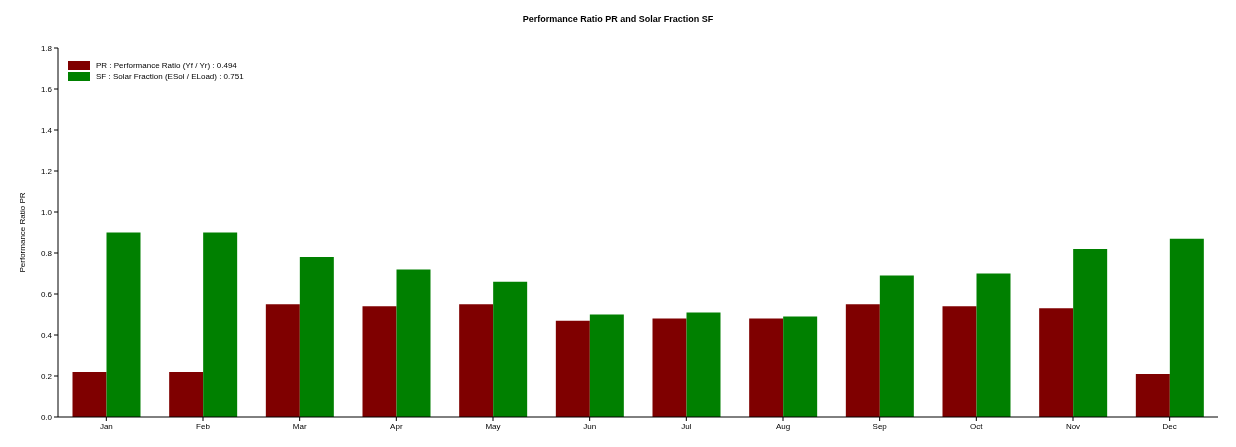  What do you see at coordinates (686, 426) in the screenshot?
I see `x-tick-label: Jul` at bounding box center [686, 426].